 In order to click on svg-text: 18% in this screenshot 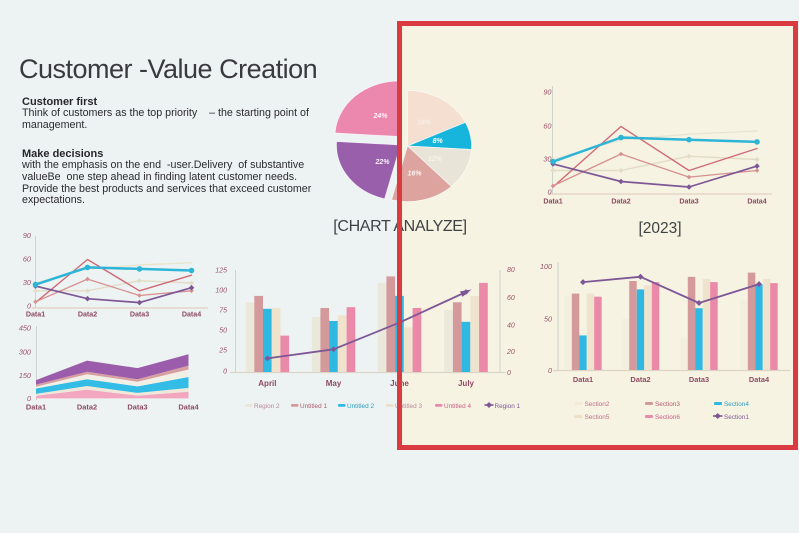, I will do `click(424, 123)`.